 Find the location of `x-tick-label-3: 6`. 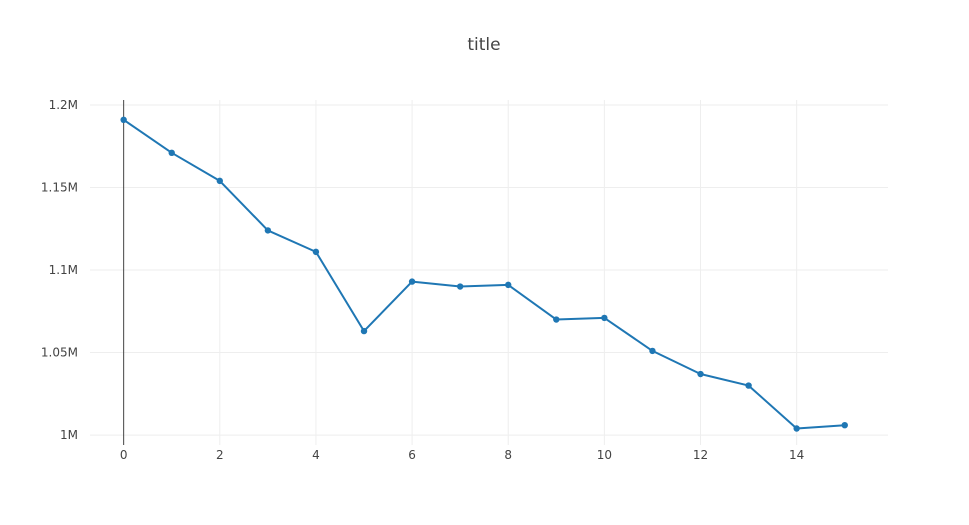

x-tick-label-3: 6 is located at coordinates (412, 455).